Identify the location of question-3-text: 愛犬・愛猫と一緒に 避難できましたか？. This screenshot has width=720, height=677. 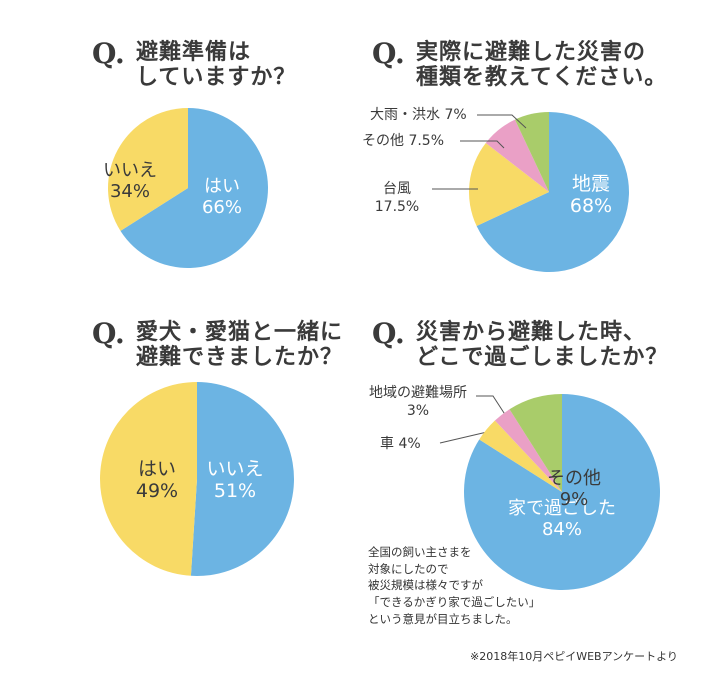
(240, 345).